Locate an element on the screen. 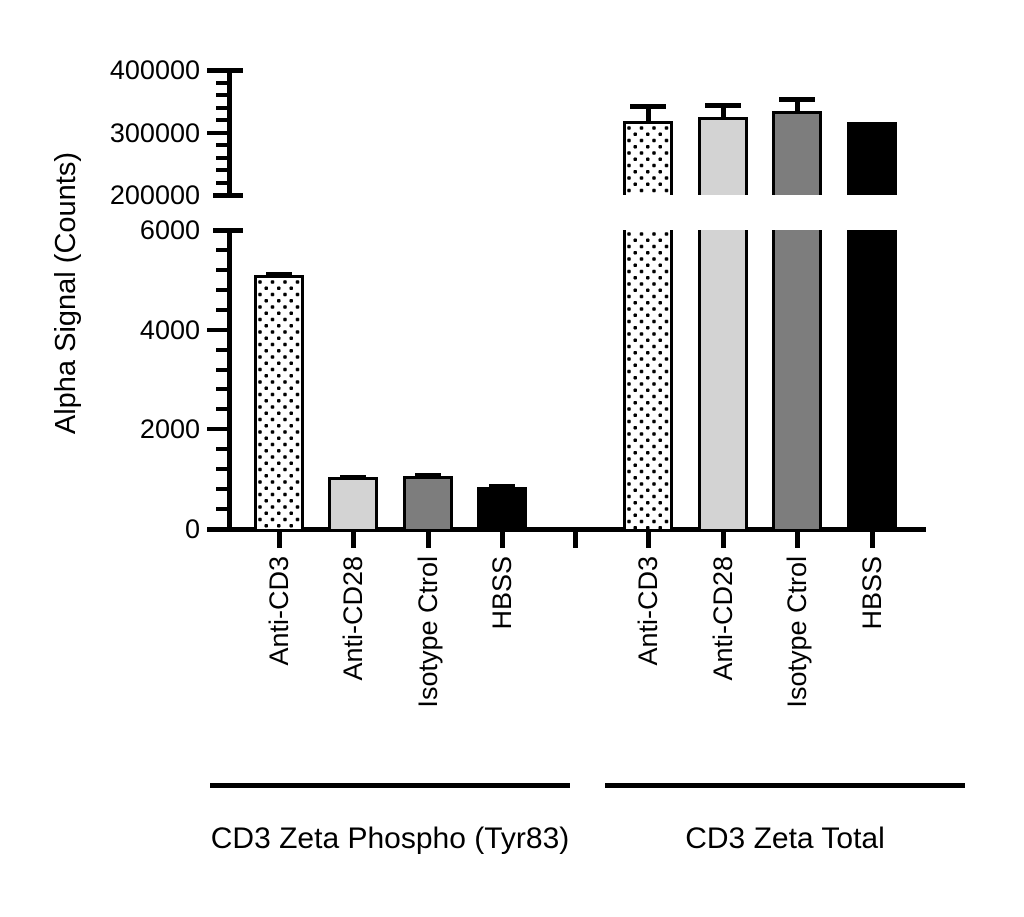 The width and height of the screenshot is (1024, 917). y-tick-label: 400000 is located at coordinates (154, 70).